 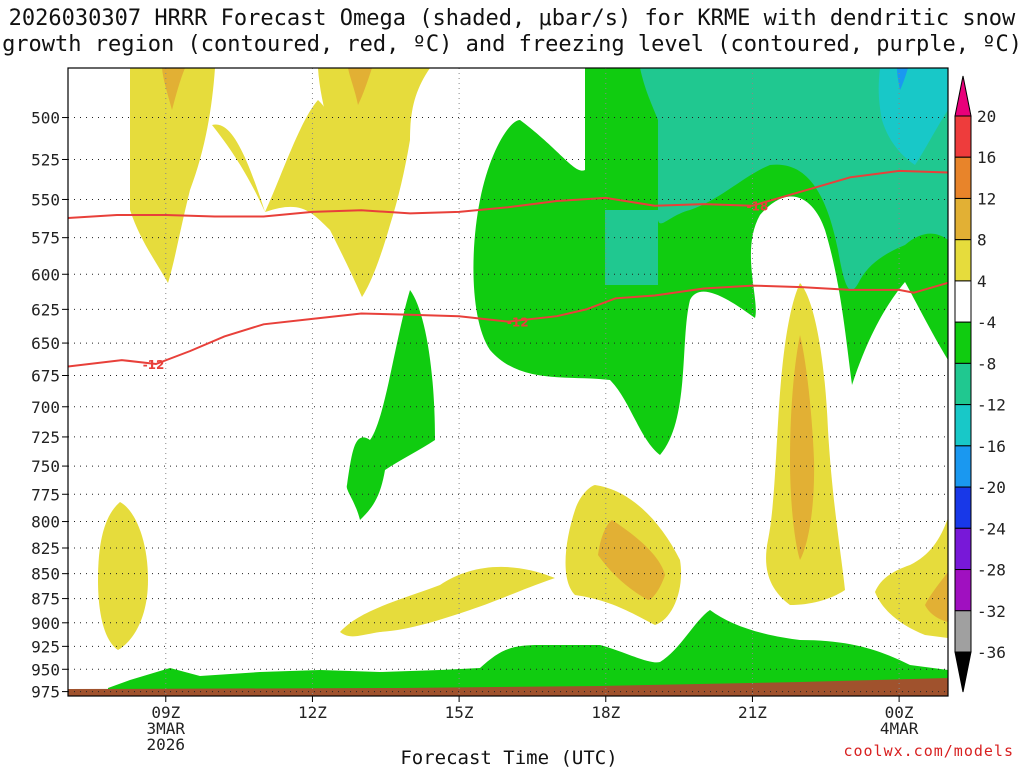 What do you see at coordinates (45, 199) in the screenshot?
I see `y-tick-label-550: 550` at bounding box center [45, 199].